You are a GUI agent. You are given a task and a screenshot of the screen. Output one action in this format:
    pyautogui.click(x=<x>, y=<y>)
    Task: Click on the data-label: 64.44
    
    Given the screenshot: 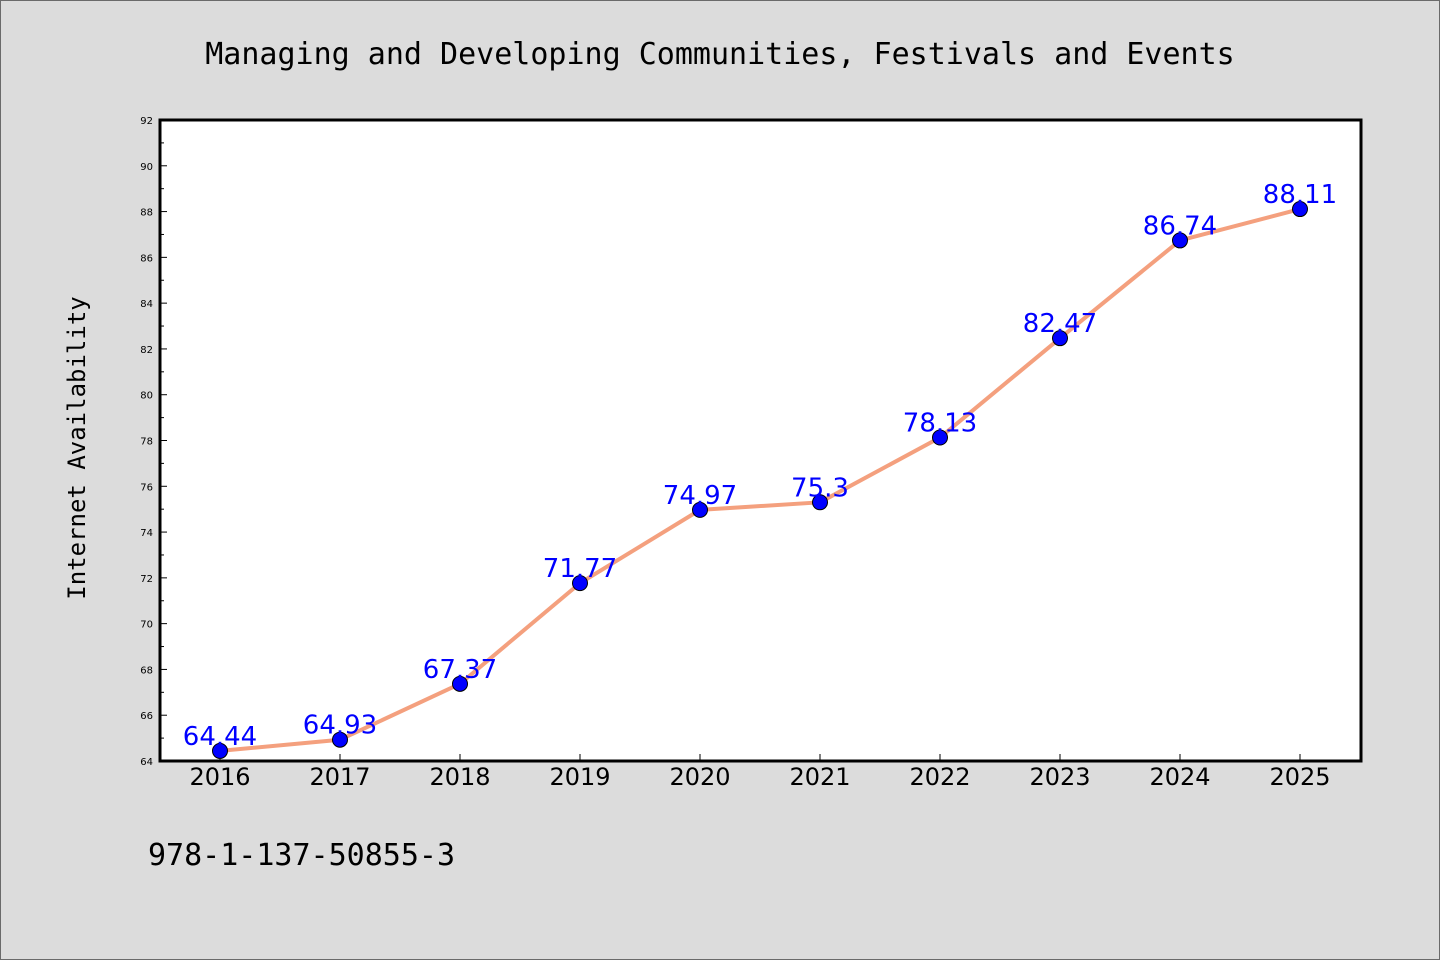 What is the action you would take?
    pyautogui.click(x=220, y=737)
    